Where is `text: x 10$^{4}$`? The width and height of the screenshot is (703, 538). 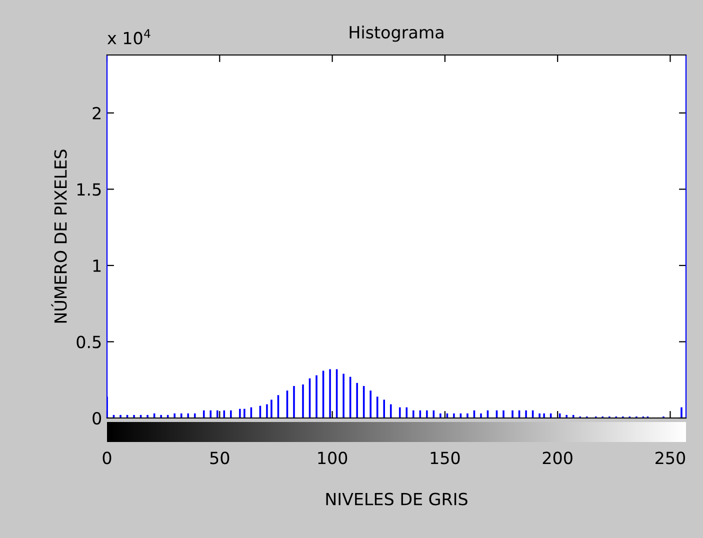
text: x 10$^{4}$ is located at coordinates (128, 36).